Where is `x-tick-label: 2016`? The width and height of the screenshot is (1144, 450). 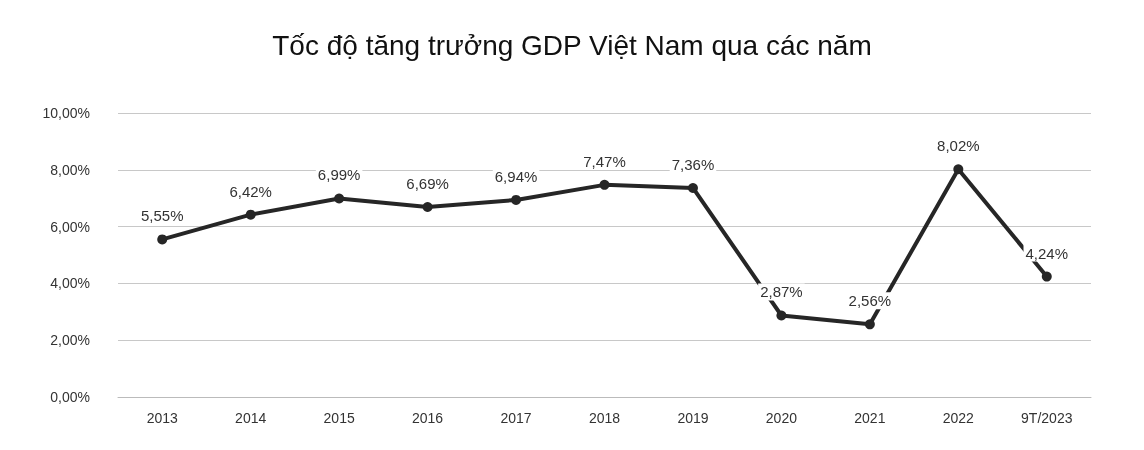
x-tick-label: 2016 is located at coordinates (428, 418).